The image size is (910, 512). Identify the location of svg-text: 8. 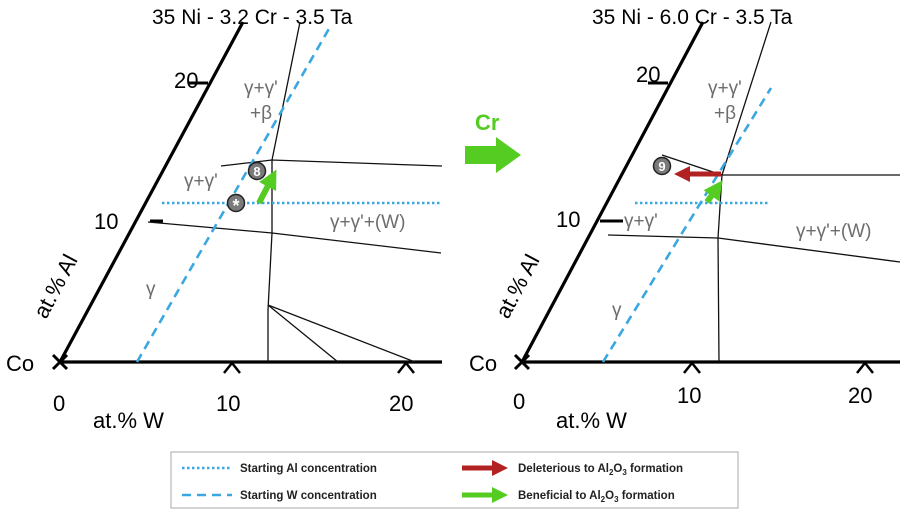
(256, 171).